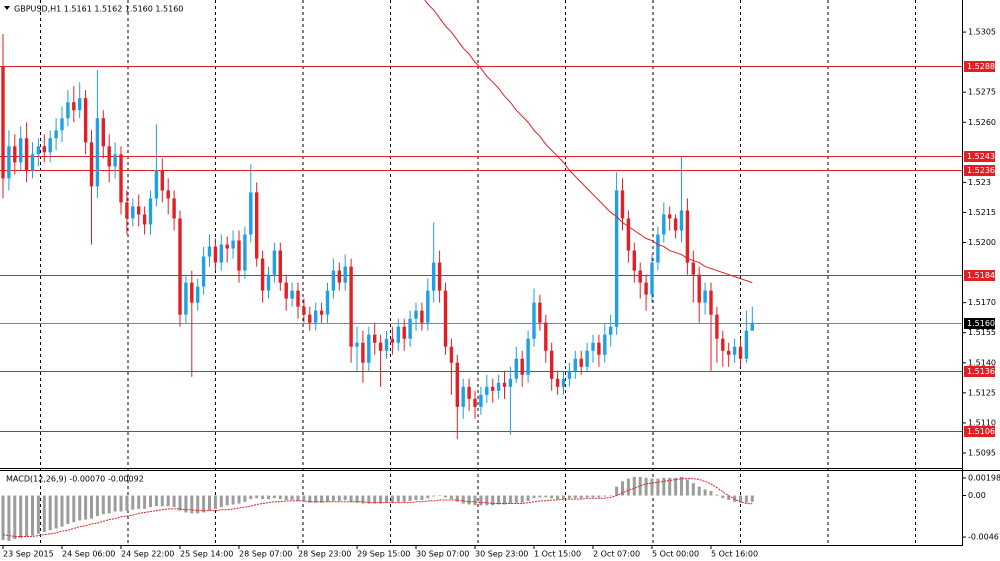 This screenshot has width=1000, height=561. I want to click on y-tick-label: 1.523, so click(979, 182).